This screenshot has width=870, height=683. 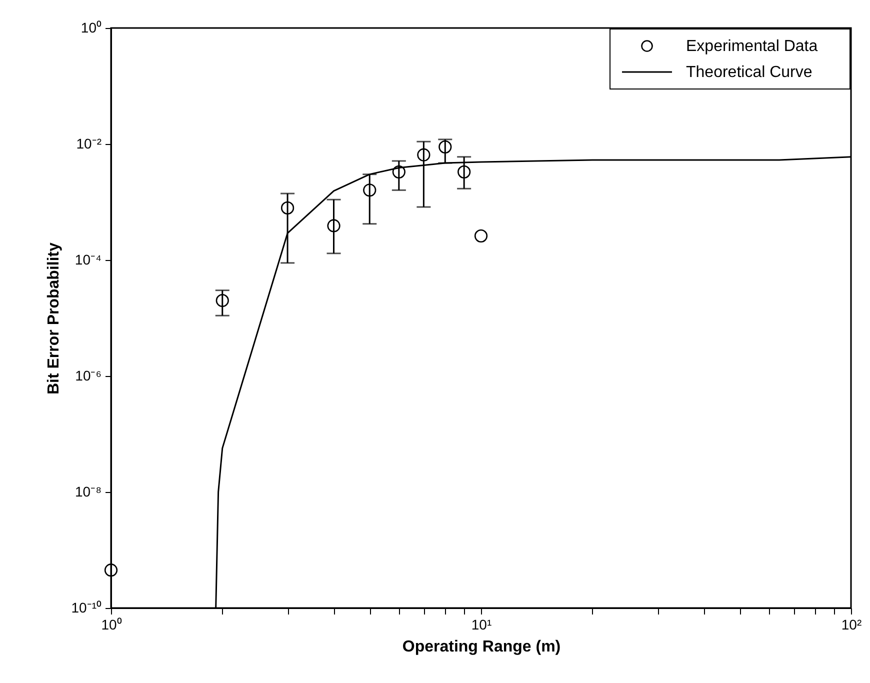 I want to click on y-tick-label: 10⁻², so click(x=89, y=144).